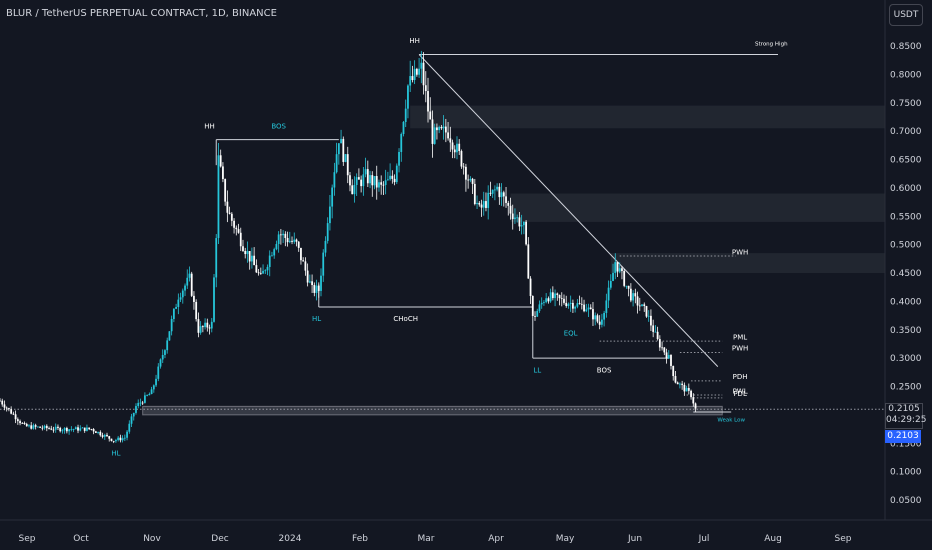 This screenshot has height=550, width=932. I want to click on annotation-hh-2: HH, so click(414, 41).